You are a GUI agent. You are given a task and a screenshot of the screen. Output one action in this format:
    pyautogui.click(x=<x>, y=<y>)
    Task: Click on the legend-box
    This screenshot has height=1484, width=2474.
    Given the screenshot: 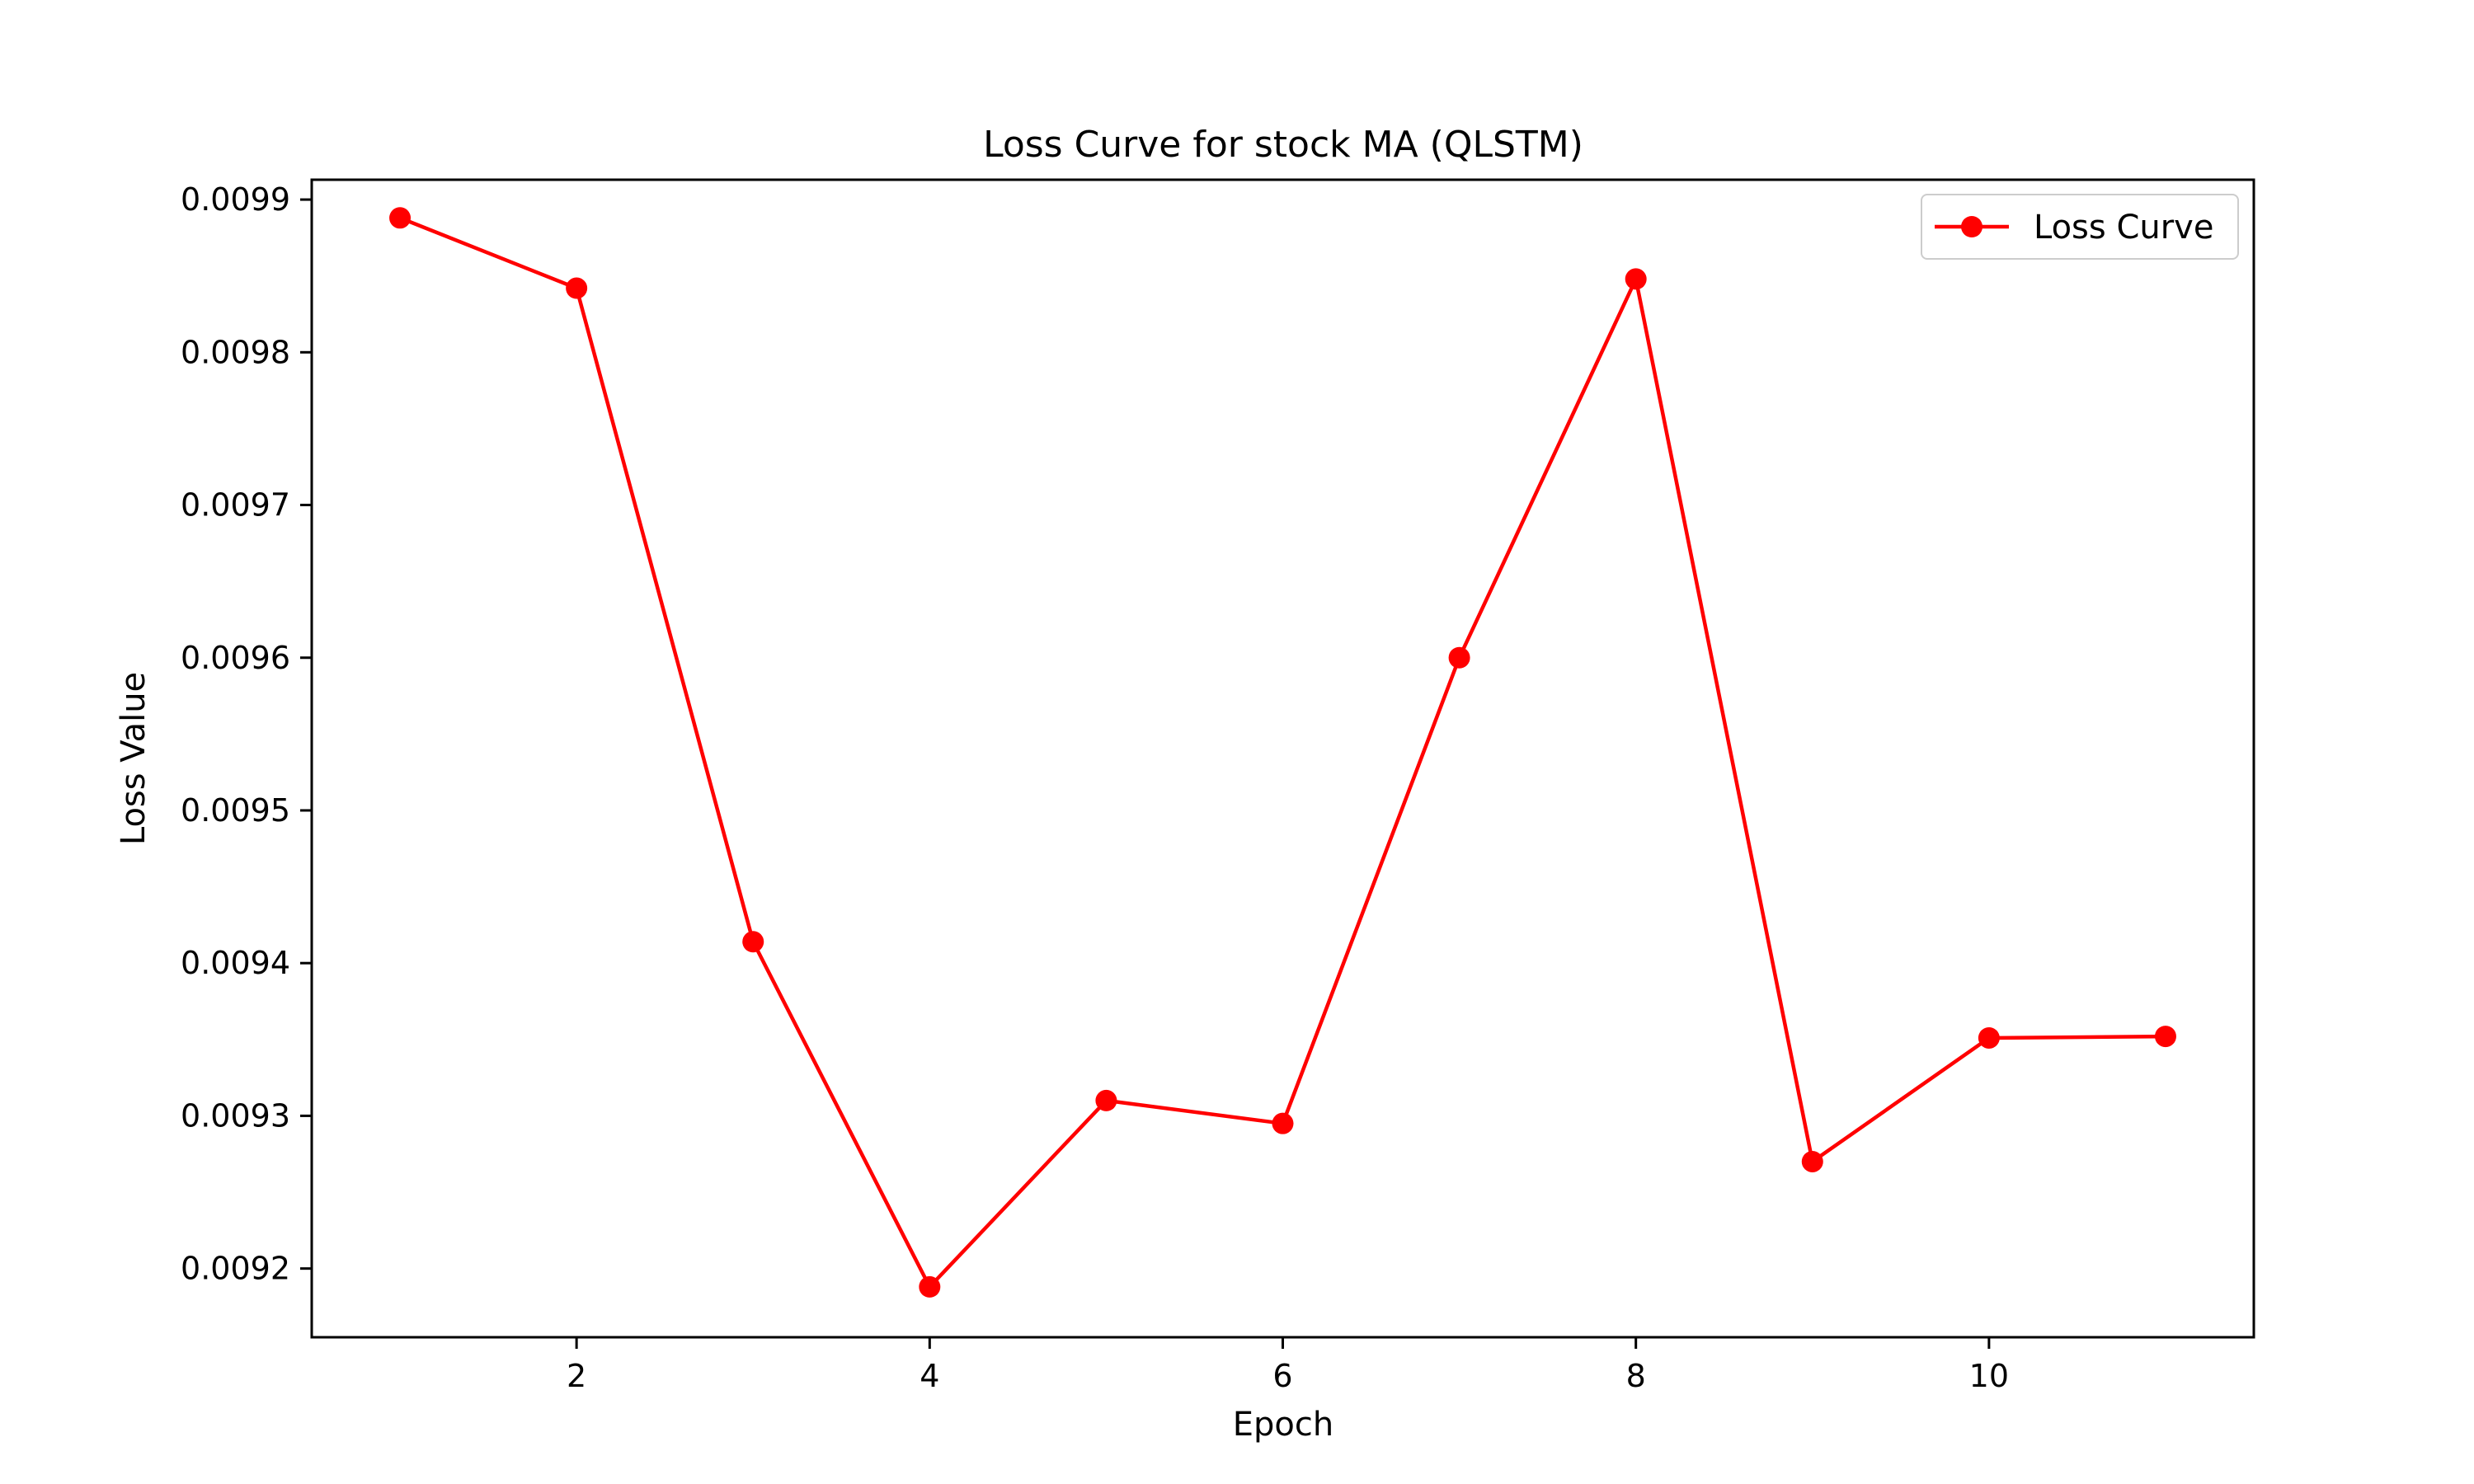 What is the action you would take?
    pyautogui.click(x=2080, y=227)
    